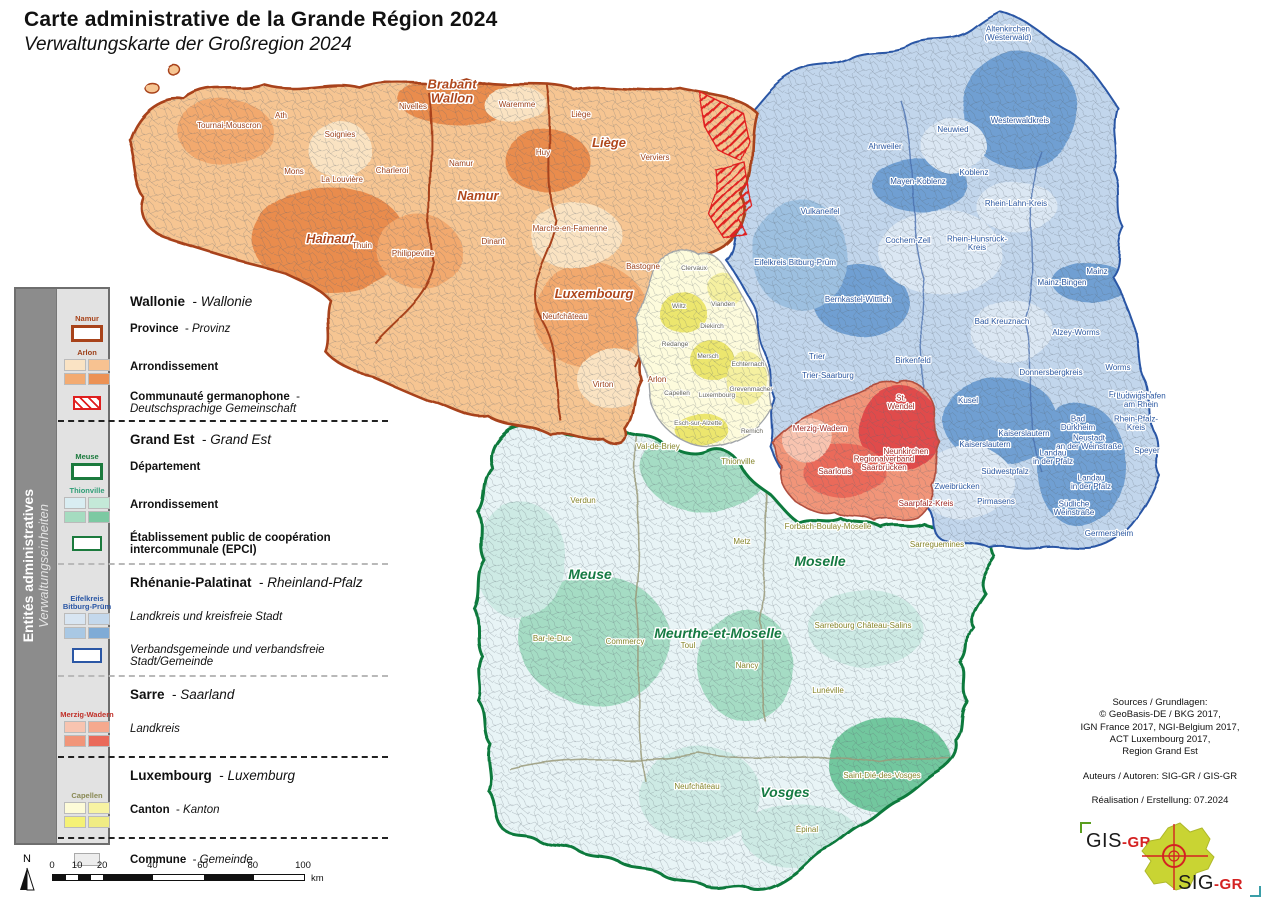  What do you see at coordinates (795, 262) in the screenshot?
I see `map-label: Eifelkreis Bitburg-Prüm` at bounding box center [795, 262].